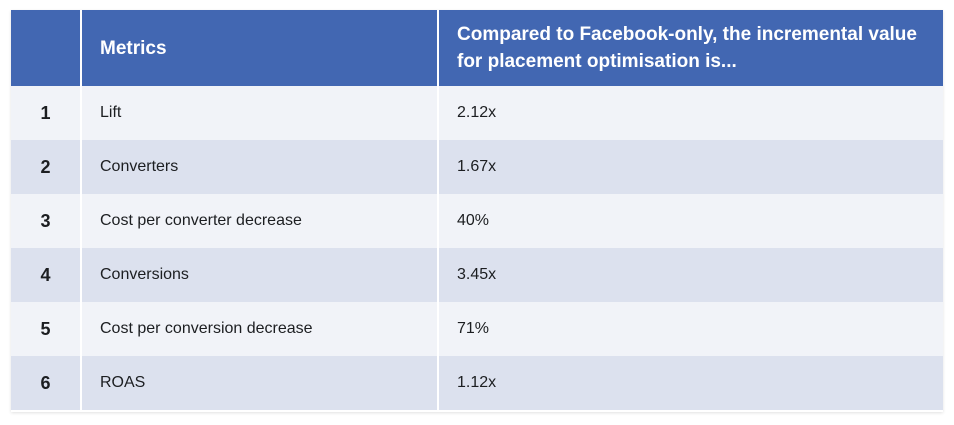 This screenshot has height=425, width=954. What do you see at coordinates (46, 329) in the screenshot?
I see `row-index: 5` at bounding box center [46, 329].